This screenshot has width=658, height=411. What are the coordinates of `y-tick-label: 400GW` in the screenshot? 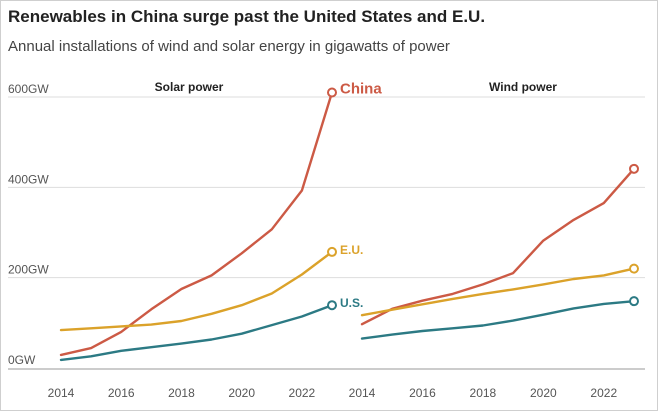 It's located at (28, 179).